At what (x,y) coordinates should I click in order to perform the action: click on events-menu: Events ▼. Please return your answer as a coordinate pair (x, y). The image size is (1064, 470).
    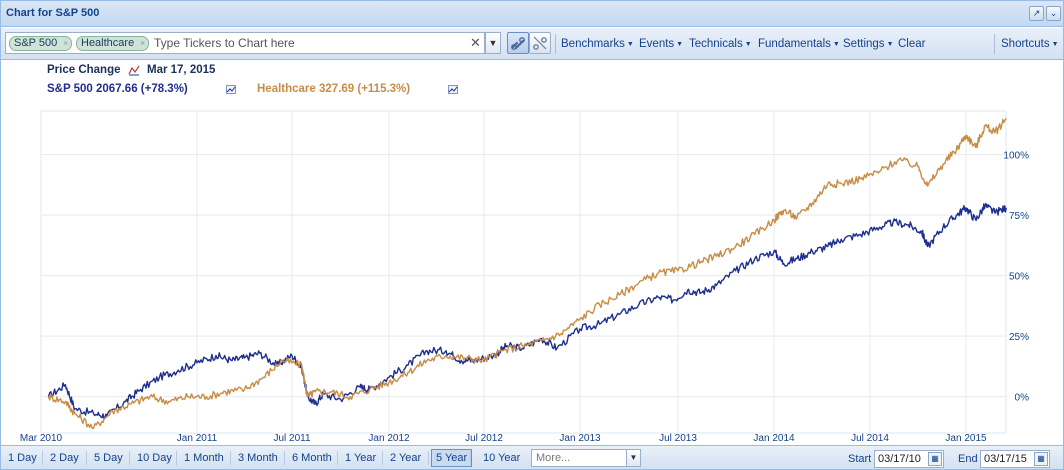
    Looking at the image, I should click on (661, 44).